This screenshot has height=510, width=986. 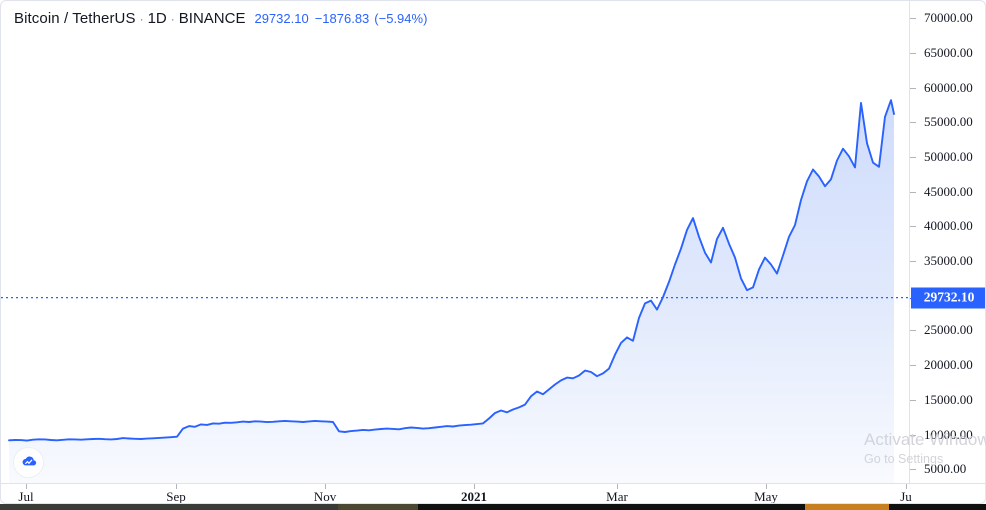 I want to click on time-axis-label: Mar, so click(x=617, y=496).